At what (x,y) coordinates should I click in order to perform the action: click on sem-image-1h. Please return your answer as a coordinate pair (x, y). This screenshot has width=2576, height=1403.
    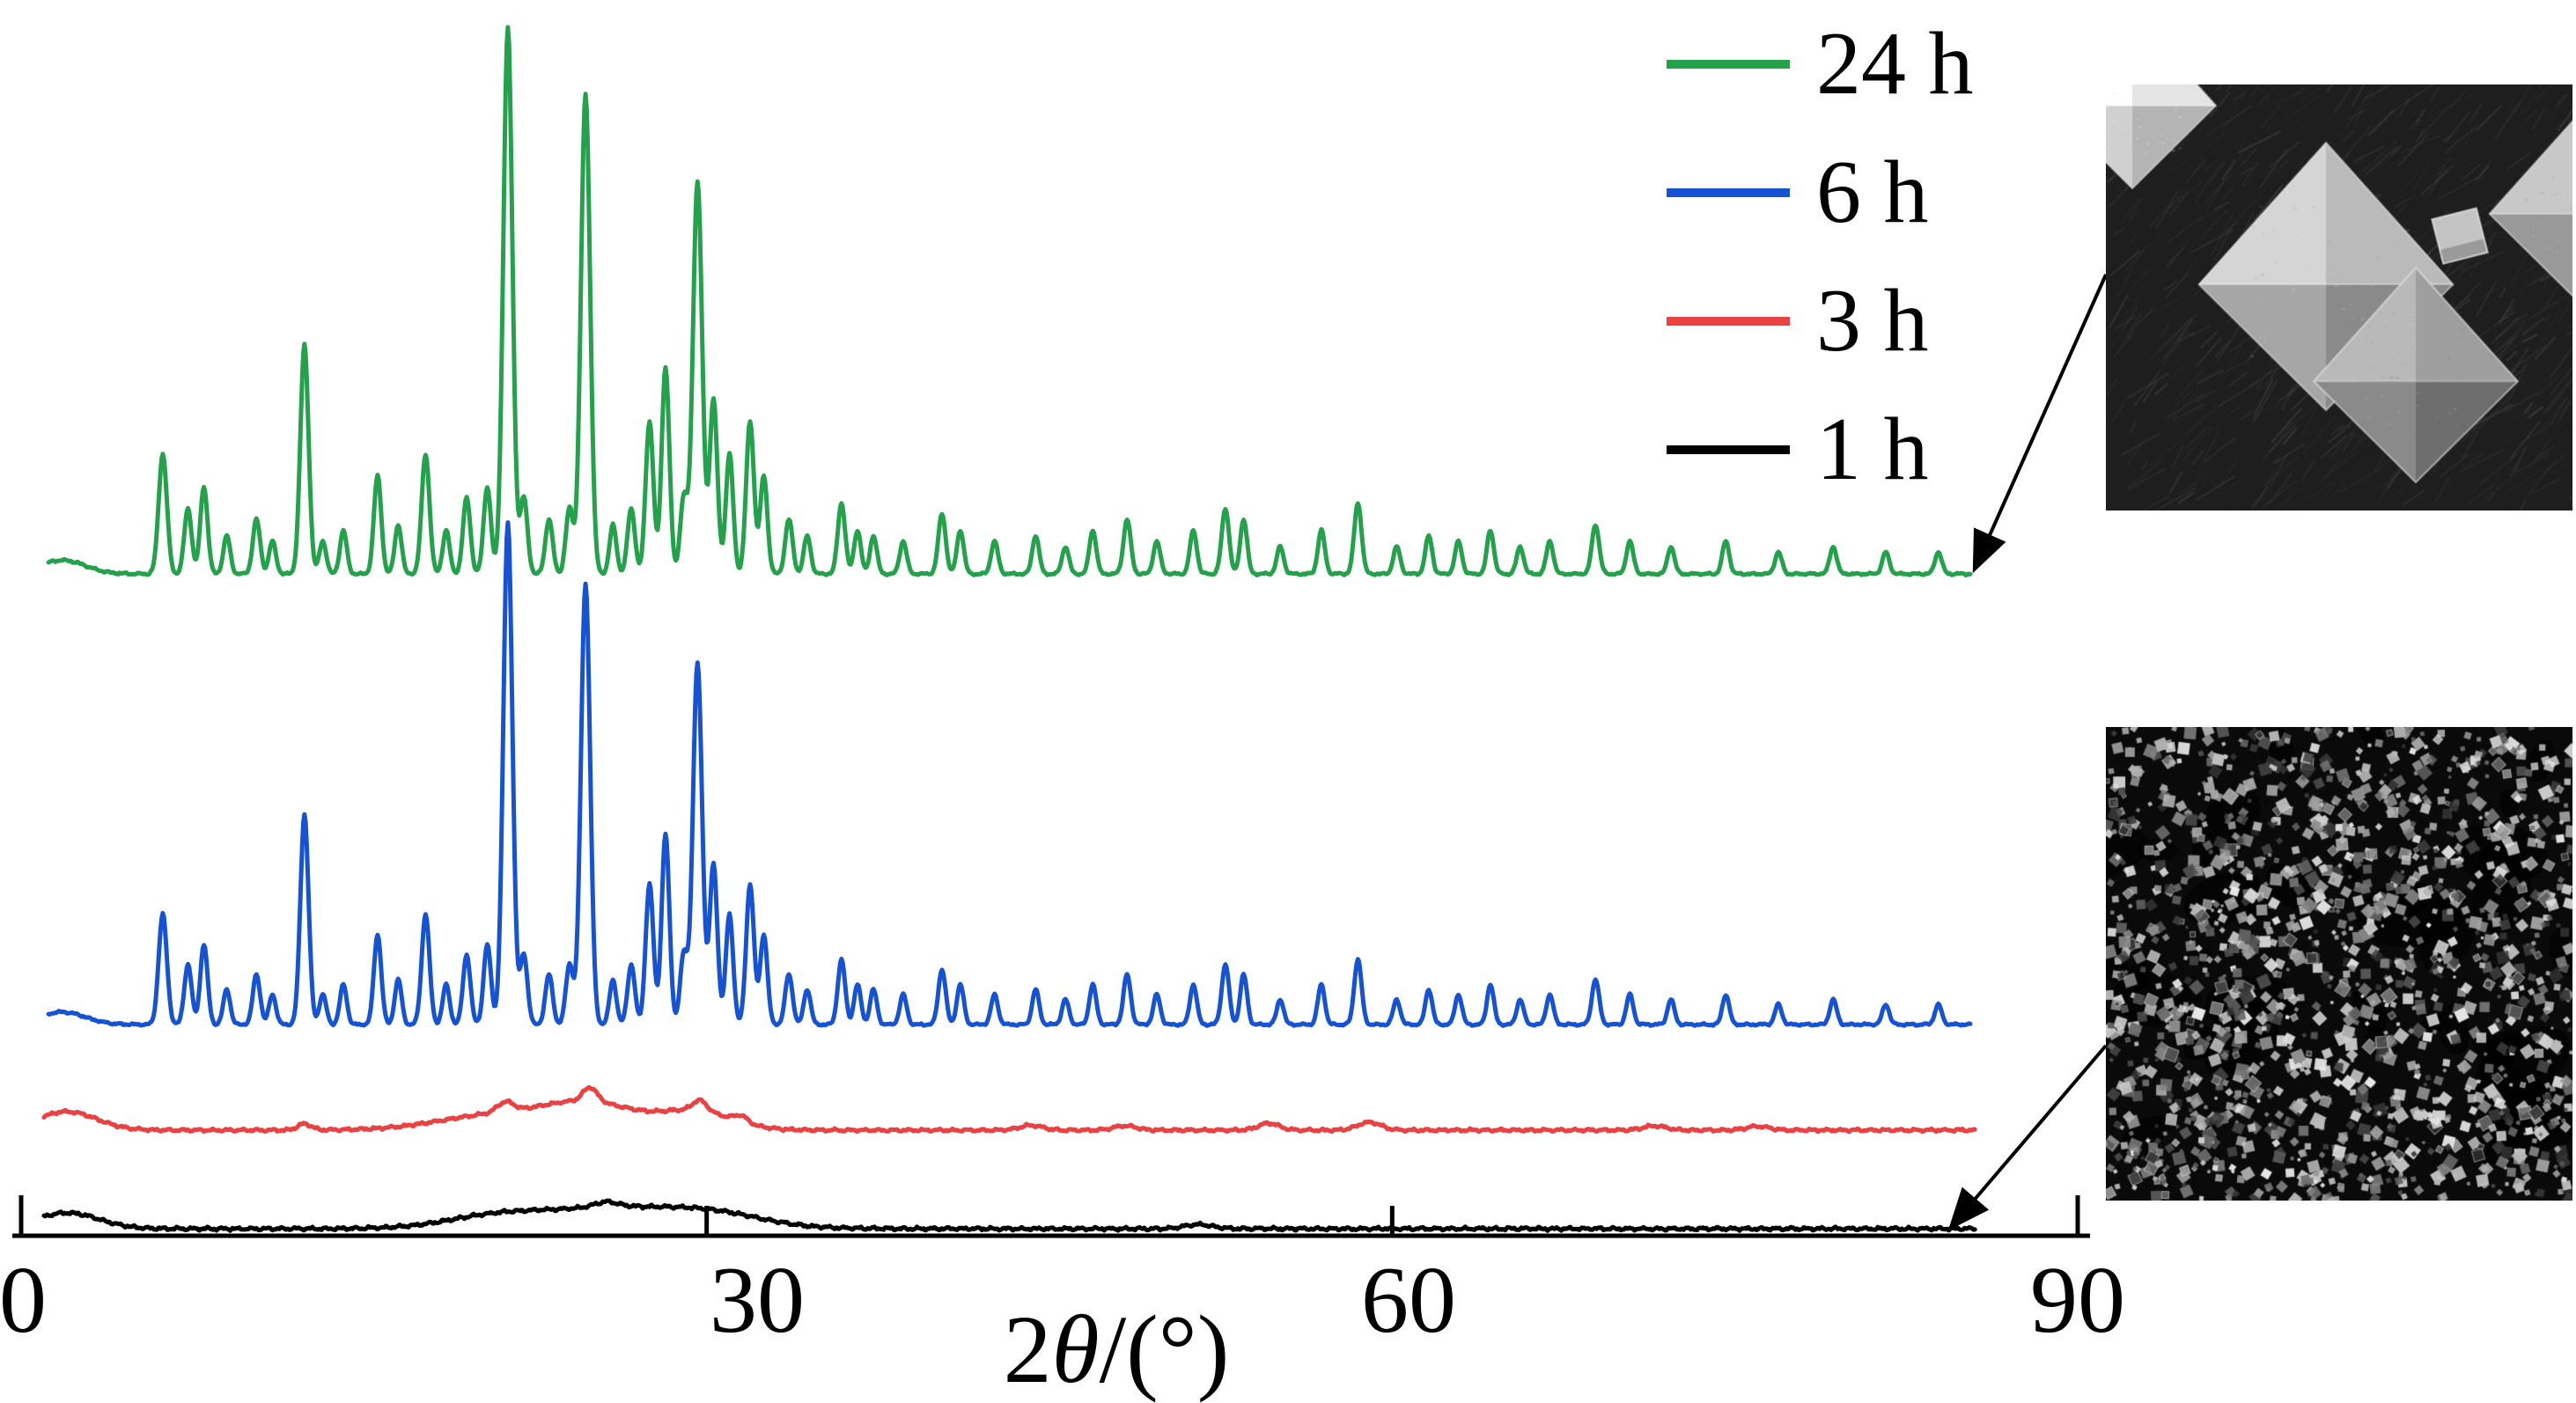
    Looking at the image, I should click on (2339, 964).